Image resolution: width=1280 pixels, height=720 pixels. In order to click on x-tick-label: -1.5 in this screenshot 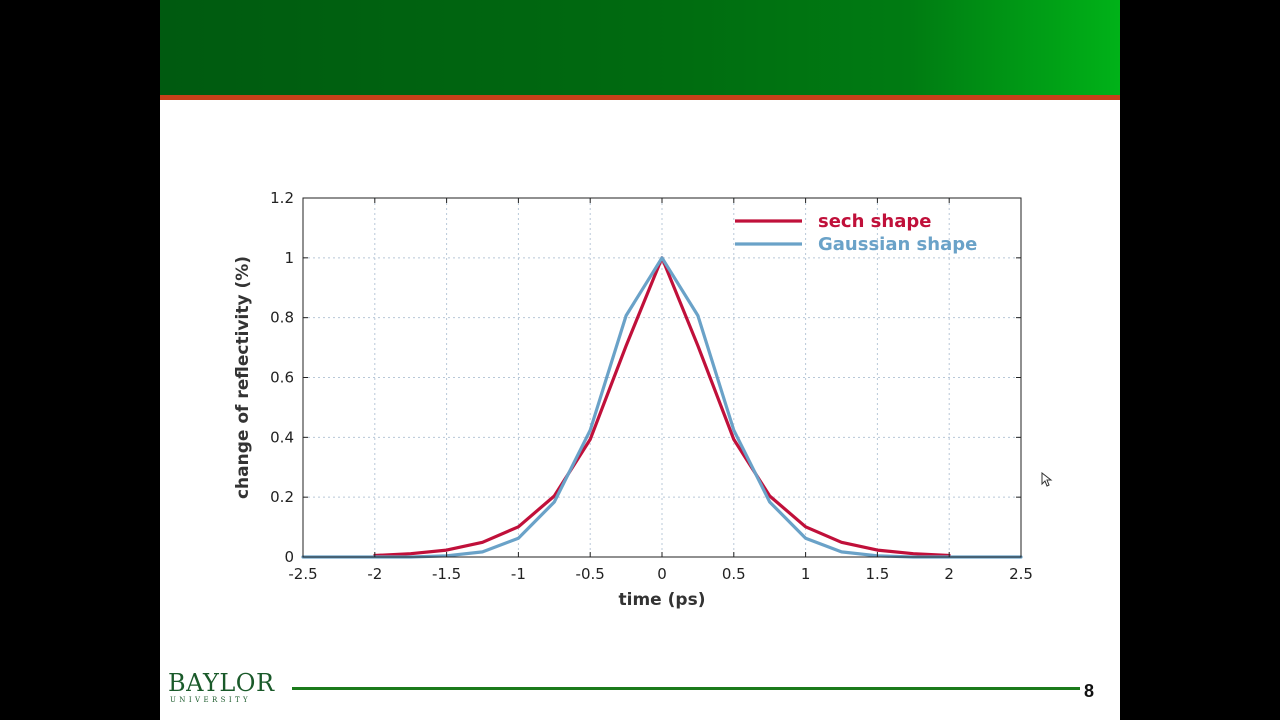, I will do `click(446, 574)`.